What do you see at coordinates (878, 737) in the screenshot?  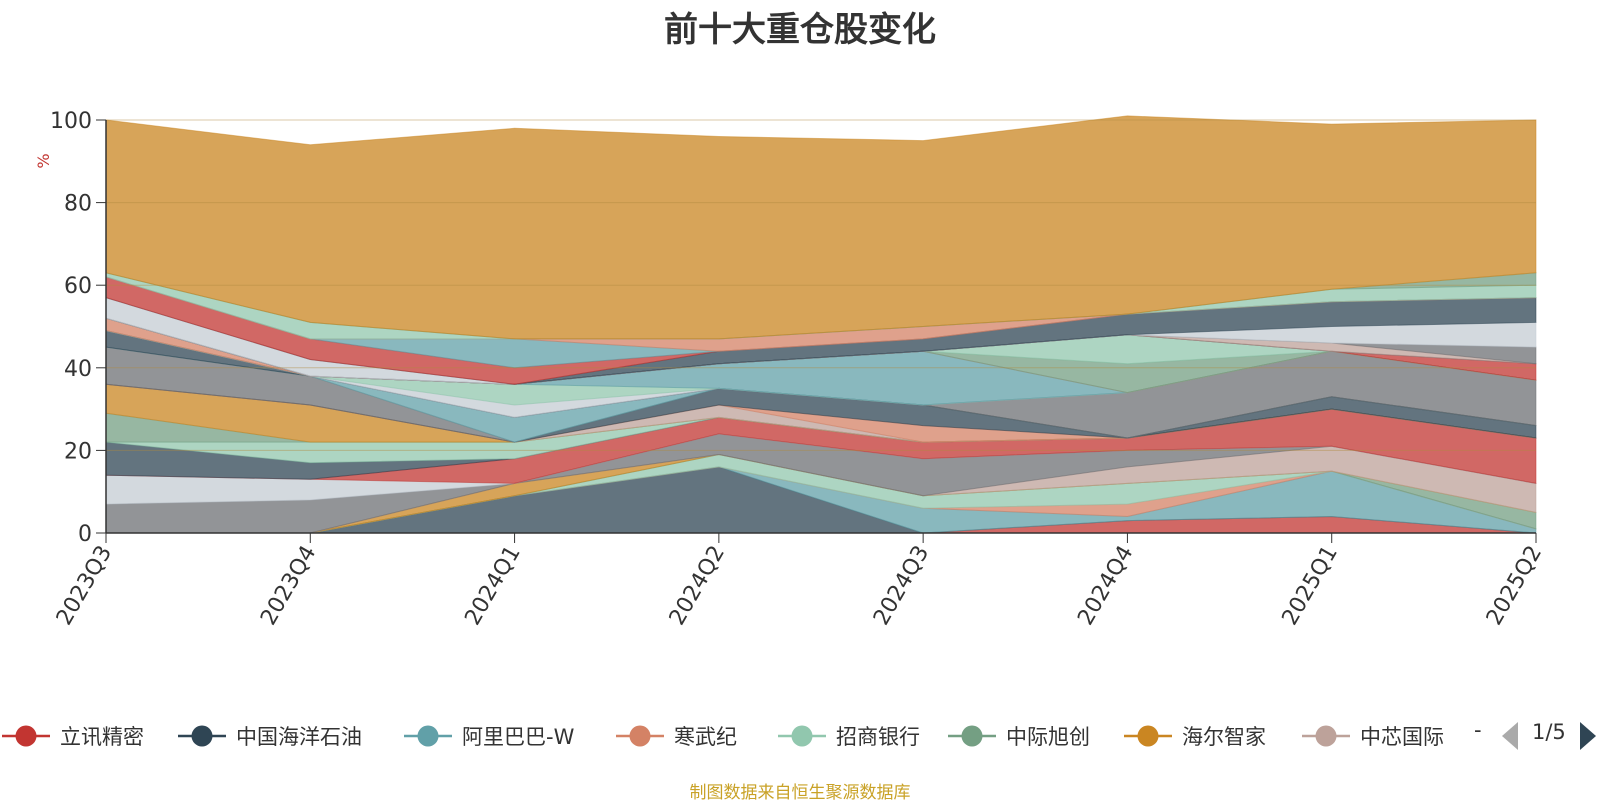 I see `legend-label: 招商银行` at bounding box center [878, 737].